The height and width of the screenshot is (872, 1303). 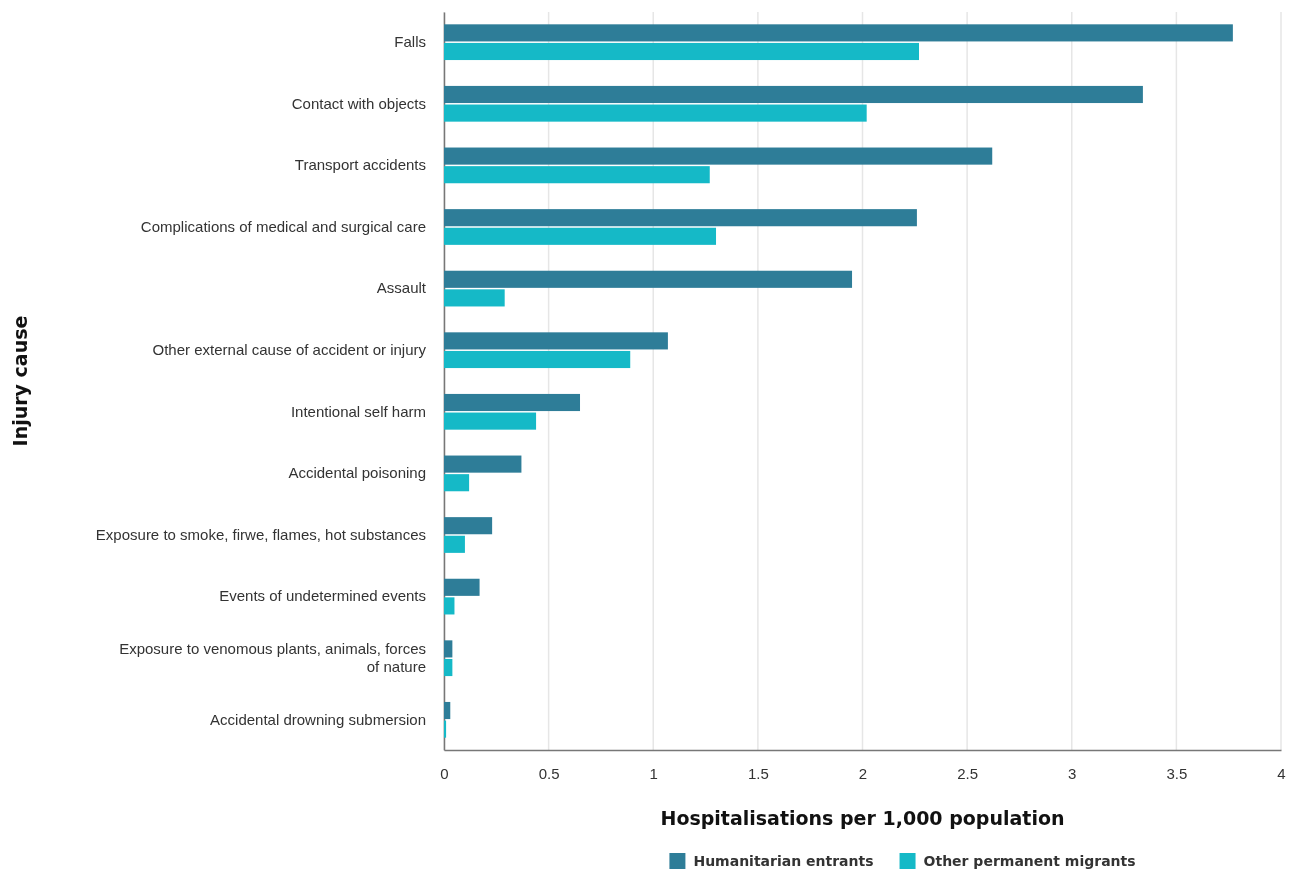 I want to click on y-tick-label: Contact with objects, so click(x=358, y=103).